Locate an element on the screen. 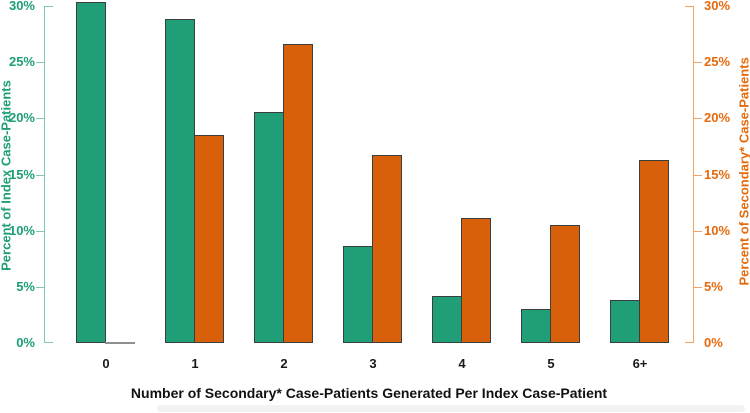 This screenshot has height=413, width=750. left-y-tick-label: 20% is located at coordinates (21, 118).